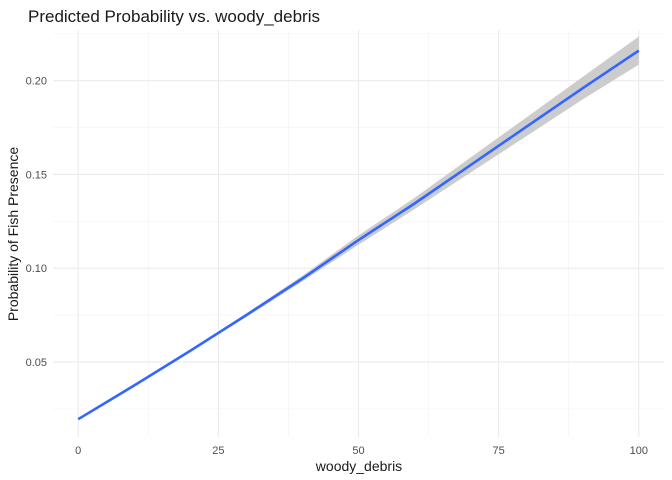  I want to click on y-tick-label: 0.20, so click(36, 82).